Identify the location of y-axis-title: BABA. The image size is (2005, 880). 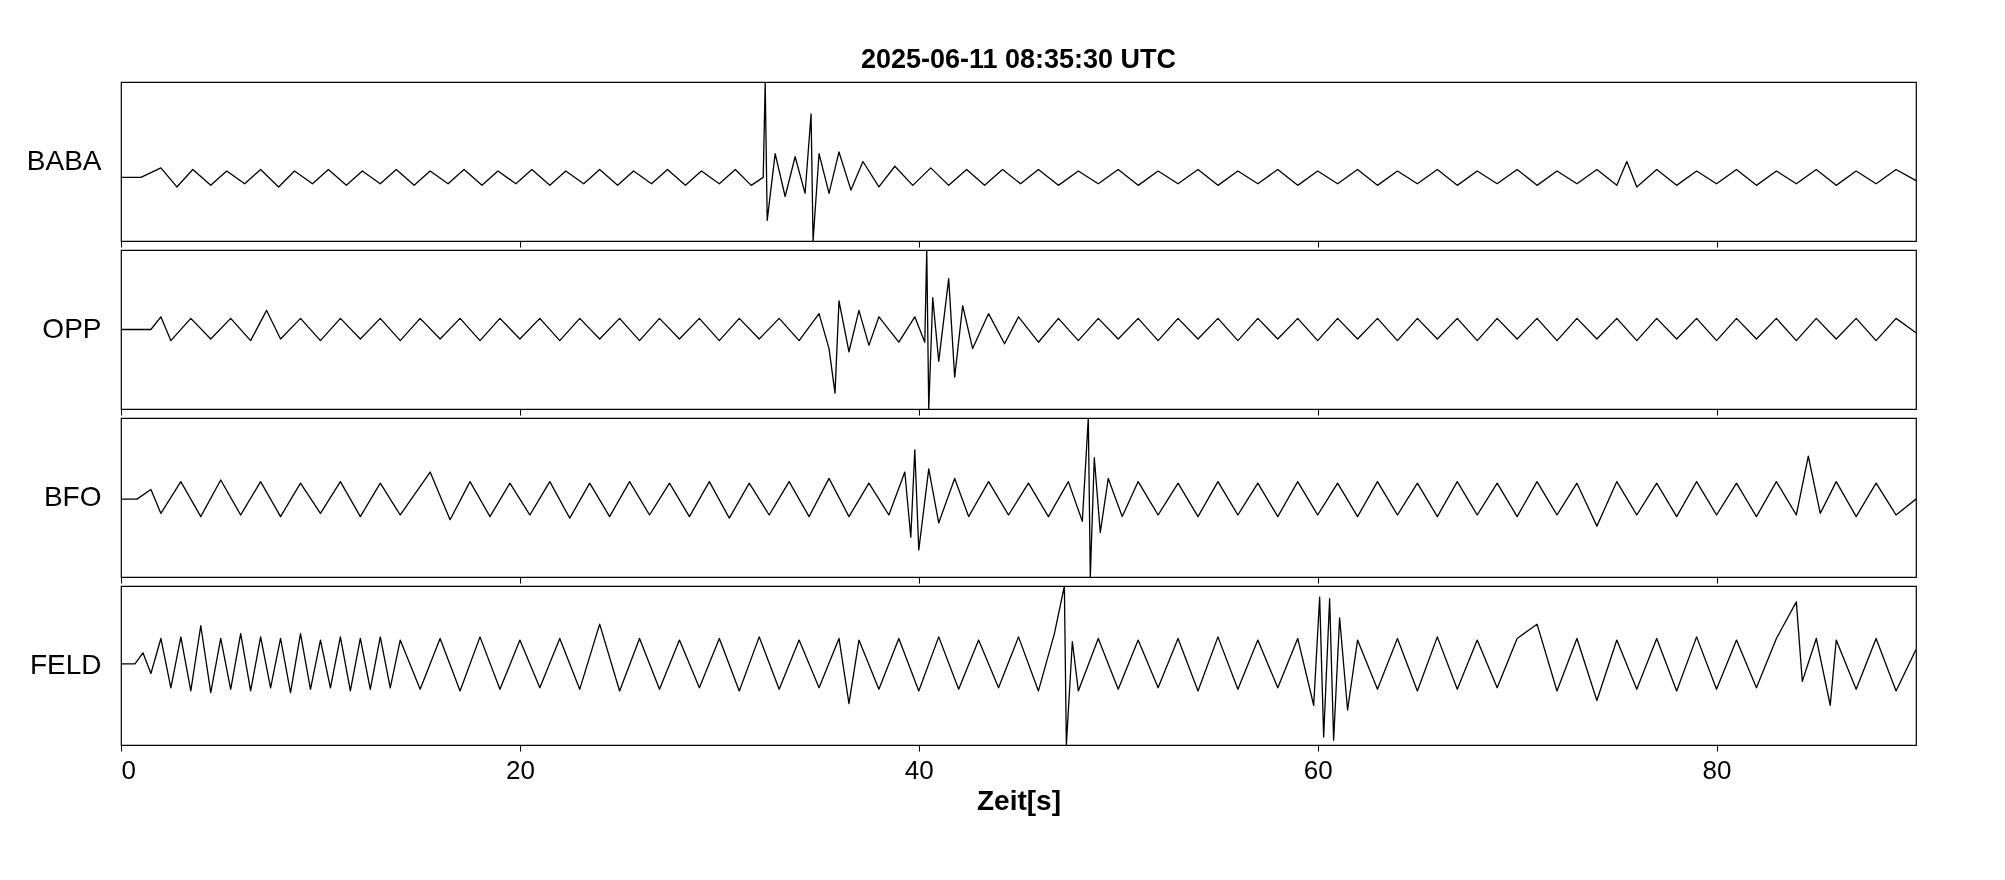
(64, 160).